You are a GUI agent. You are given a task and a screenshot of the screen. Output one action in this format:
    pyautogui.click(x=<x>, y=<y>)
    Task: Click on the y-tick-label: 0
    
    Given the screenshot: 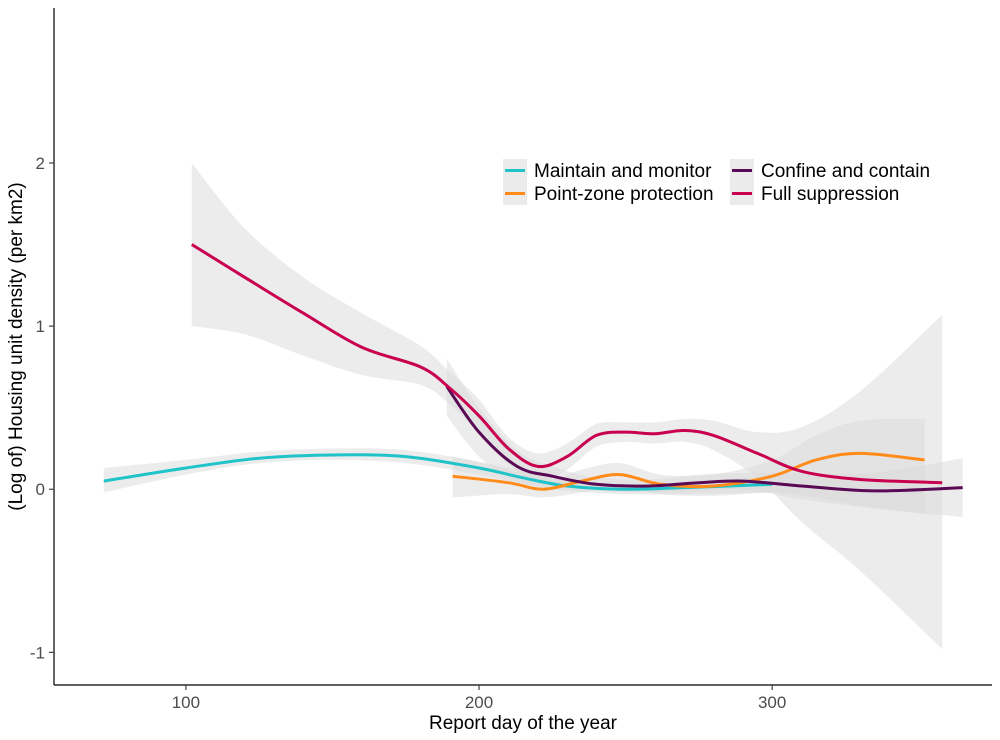 What is the action you would take?
    pyautogui.click(x=40, y=489)
    